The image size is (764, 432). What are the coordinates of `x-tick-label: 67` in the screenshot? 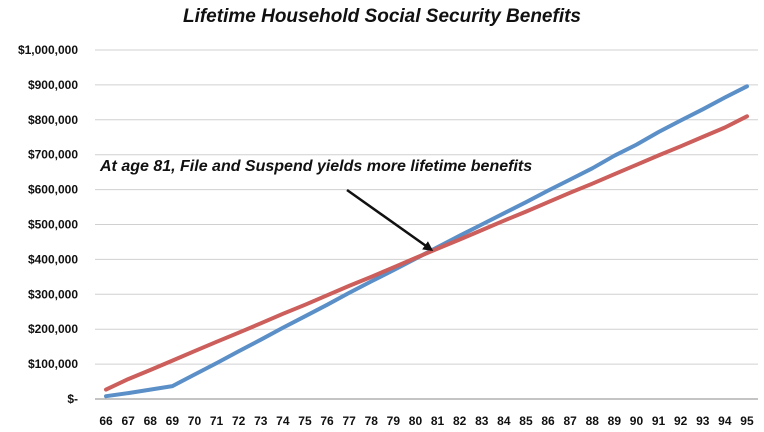 It's located at (128, 421).